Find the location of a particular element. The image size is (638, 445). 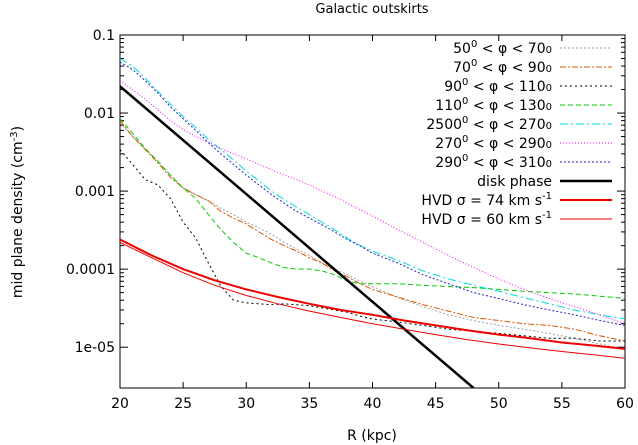

legend-label-7: disk phase is located at coordinates (514, 182).